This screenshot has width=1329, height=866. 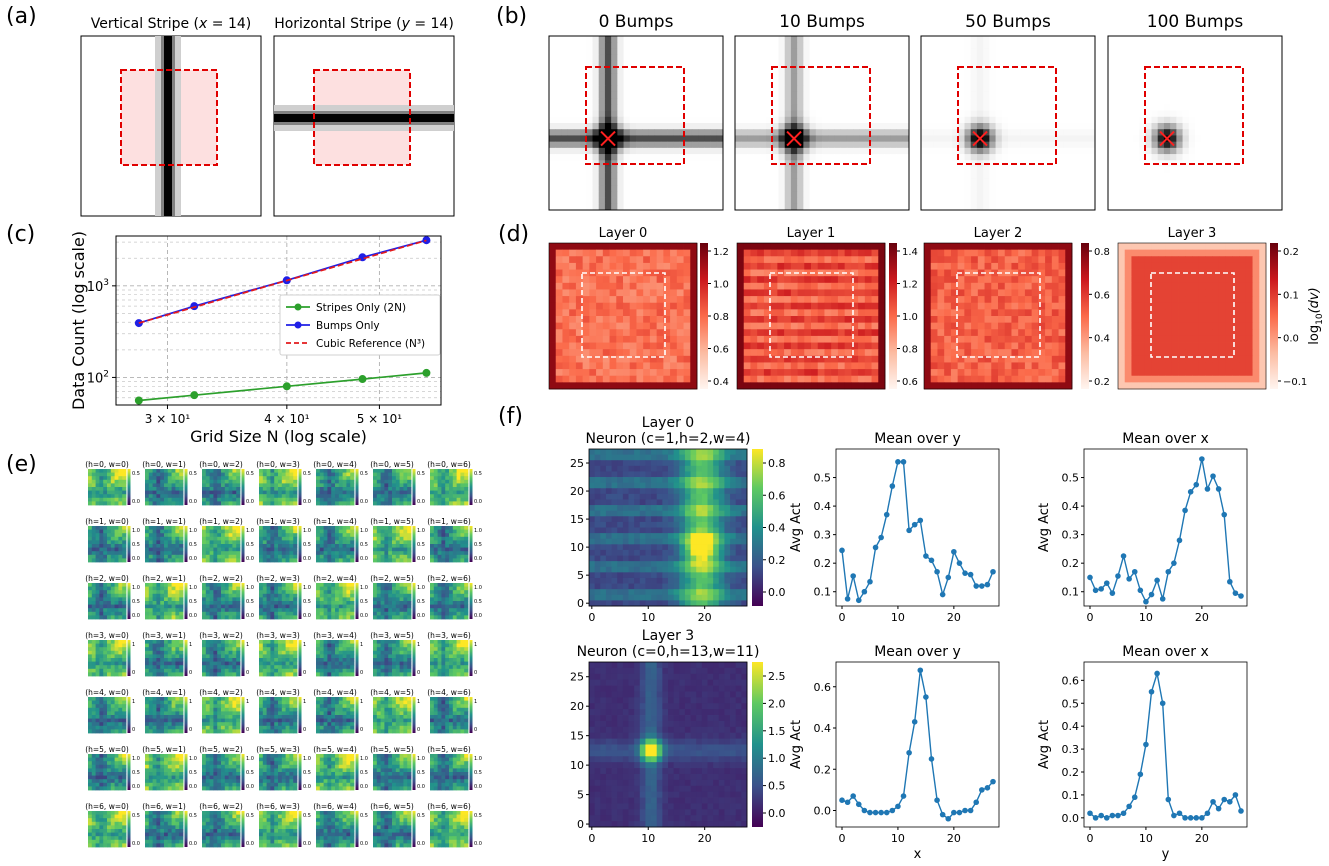 What do you see at coordinates (1192, 233) in the screenshot?
I see `panel-d-title: Layer 3` at bounding box center [1192, 233].